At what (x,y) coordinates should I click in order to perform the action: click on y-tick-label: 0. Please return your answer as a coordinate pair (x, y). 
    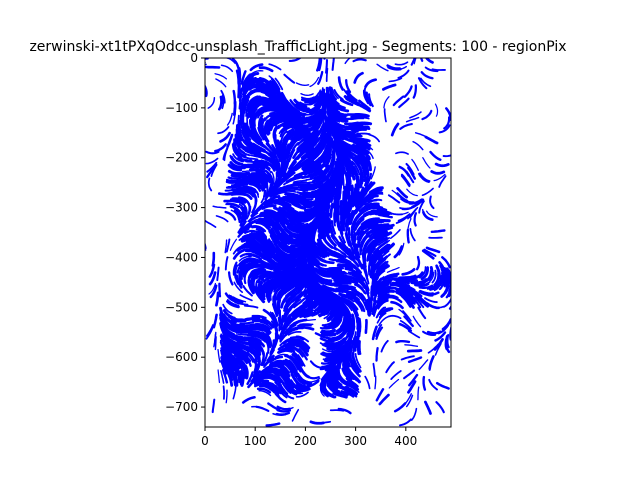
    Looking at the image, I should click on (194, 58).